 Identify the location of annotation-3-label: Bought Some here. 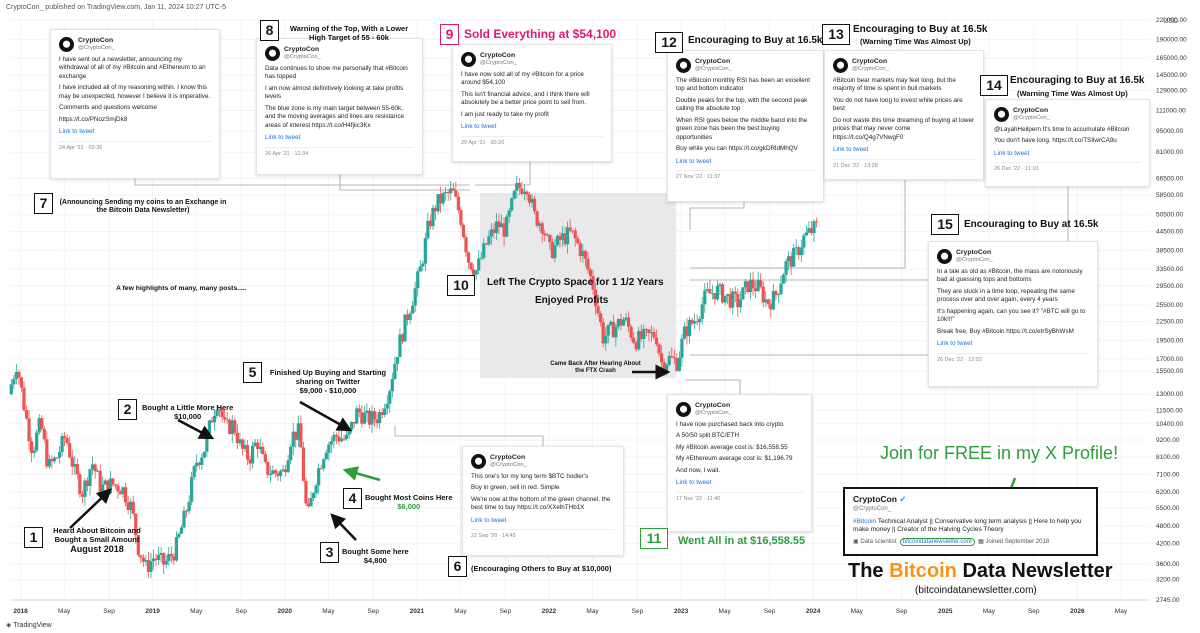
(375, 551).